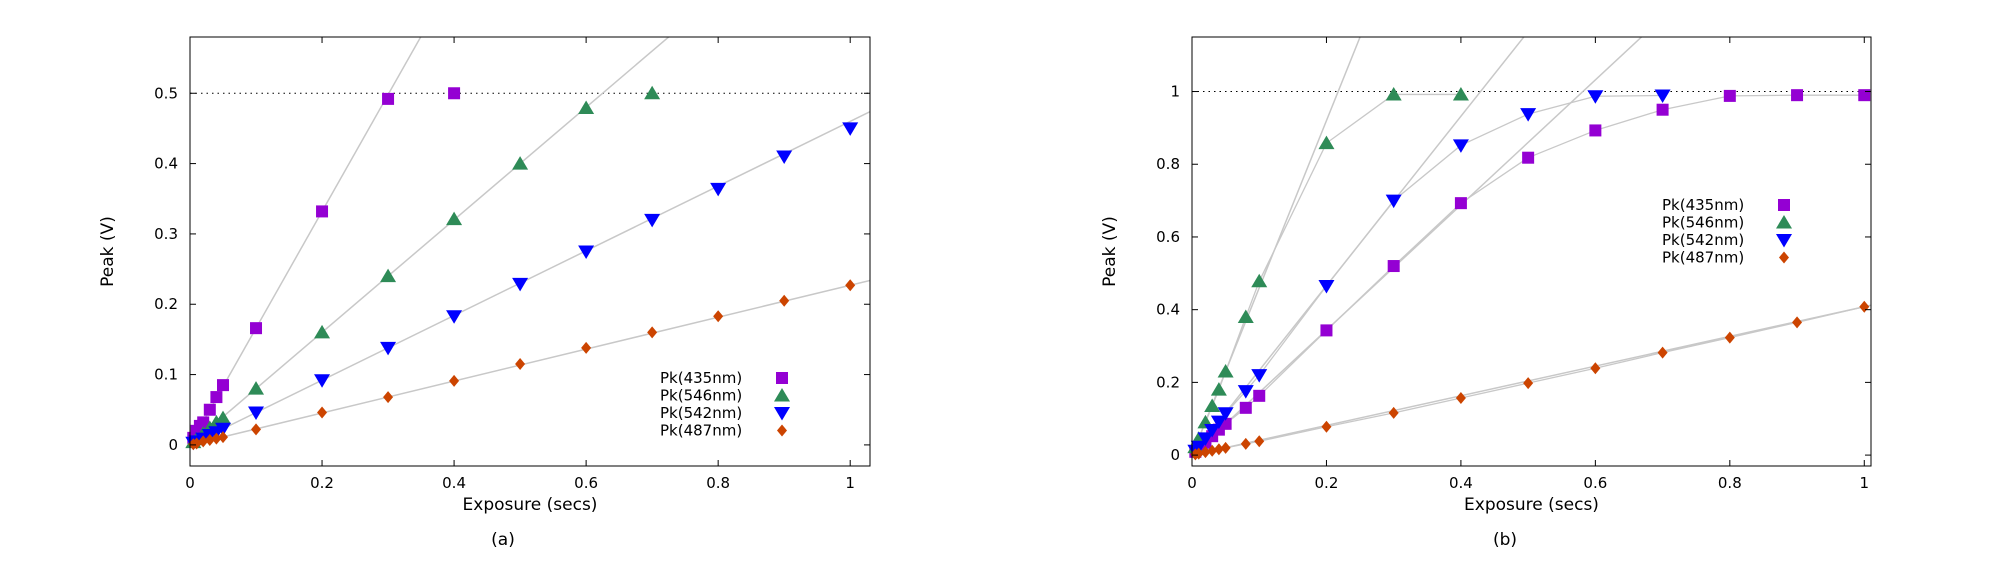  Describe the element at coordinates (1276, 246) in the screenshot. I see `fit-line-Pk(546nm)` at that location.